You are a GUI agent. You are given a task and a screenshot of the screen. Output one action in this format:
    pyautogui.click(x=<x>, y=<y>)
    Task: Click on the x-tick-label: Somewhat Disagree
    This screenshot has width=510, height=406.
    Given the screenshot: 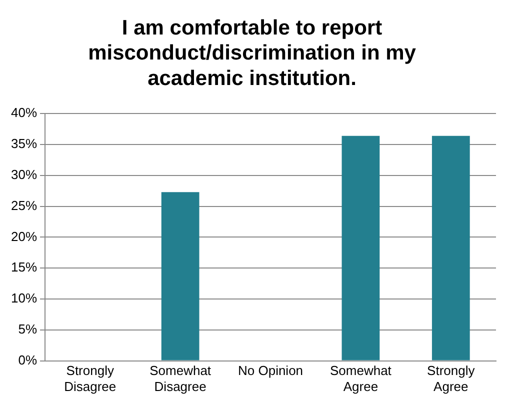 What is the action you would take?
    pyautogui.click(x=181, y=378)
    